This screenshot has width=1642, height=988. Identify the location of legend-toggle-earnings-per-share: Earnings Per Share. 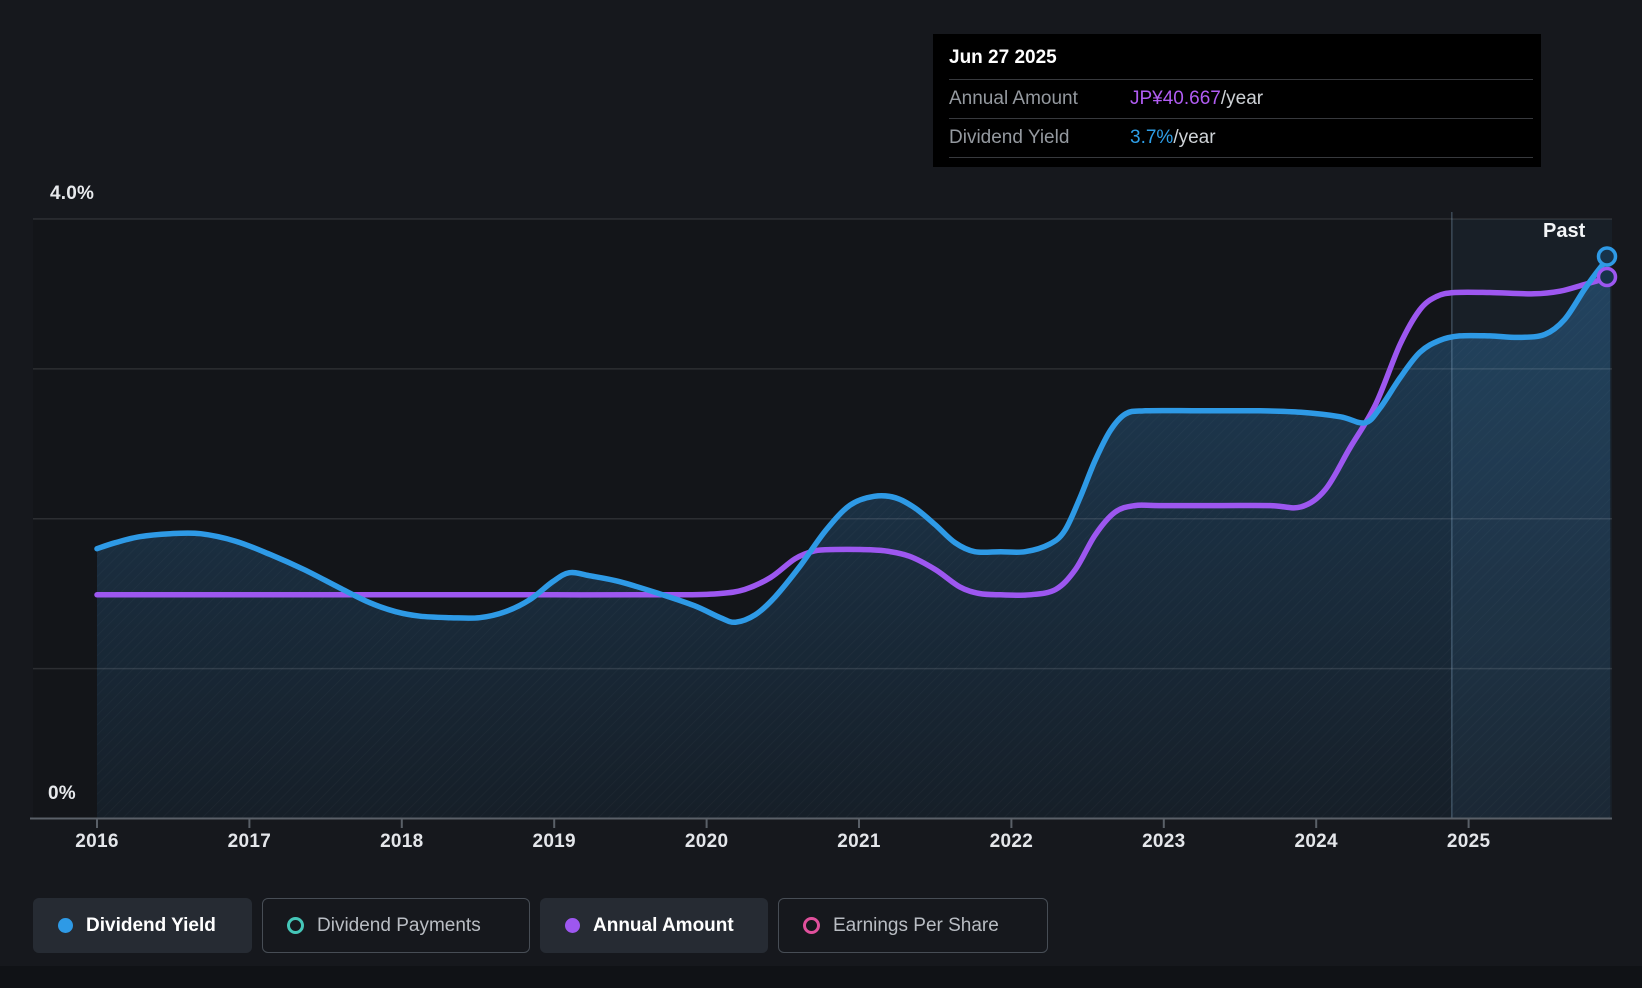
(913, 925).